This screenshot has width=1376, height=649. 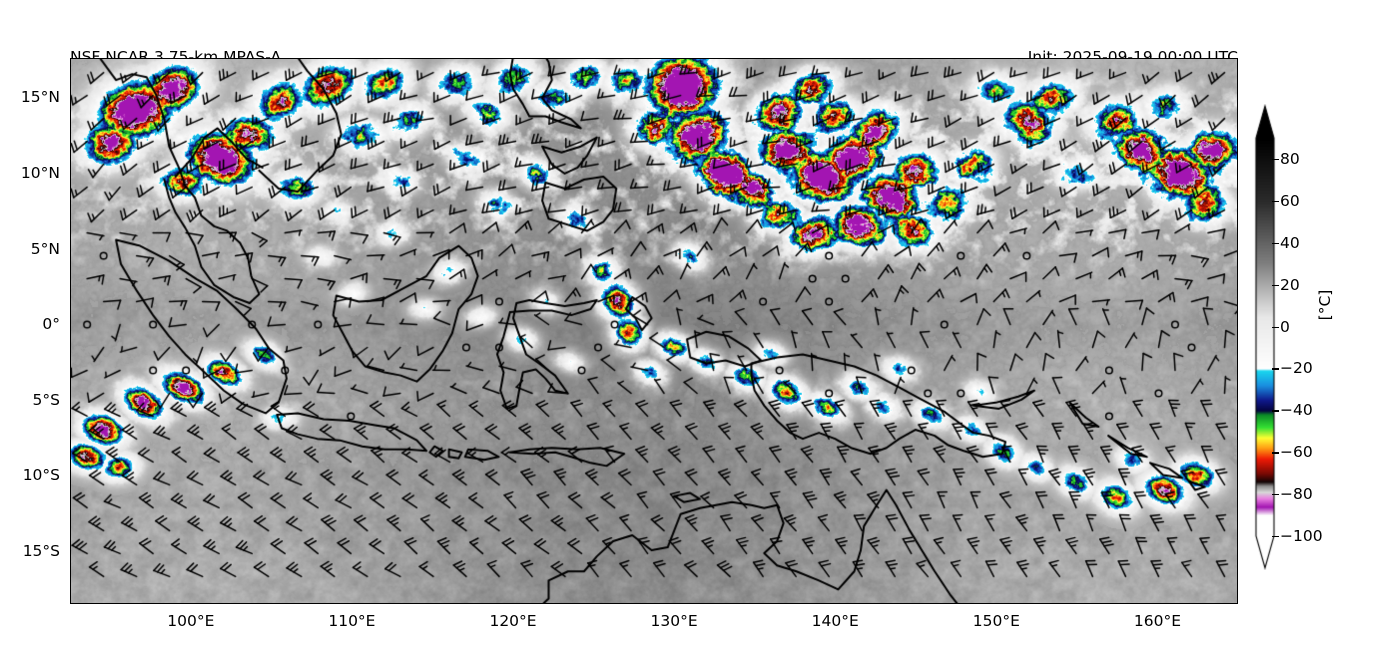 What do you see at coordinates (40, 97) in the screenshot?
I see `lat-tick-label: 15°N` at bounding box center [40, 97].